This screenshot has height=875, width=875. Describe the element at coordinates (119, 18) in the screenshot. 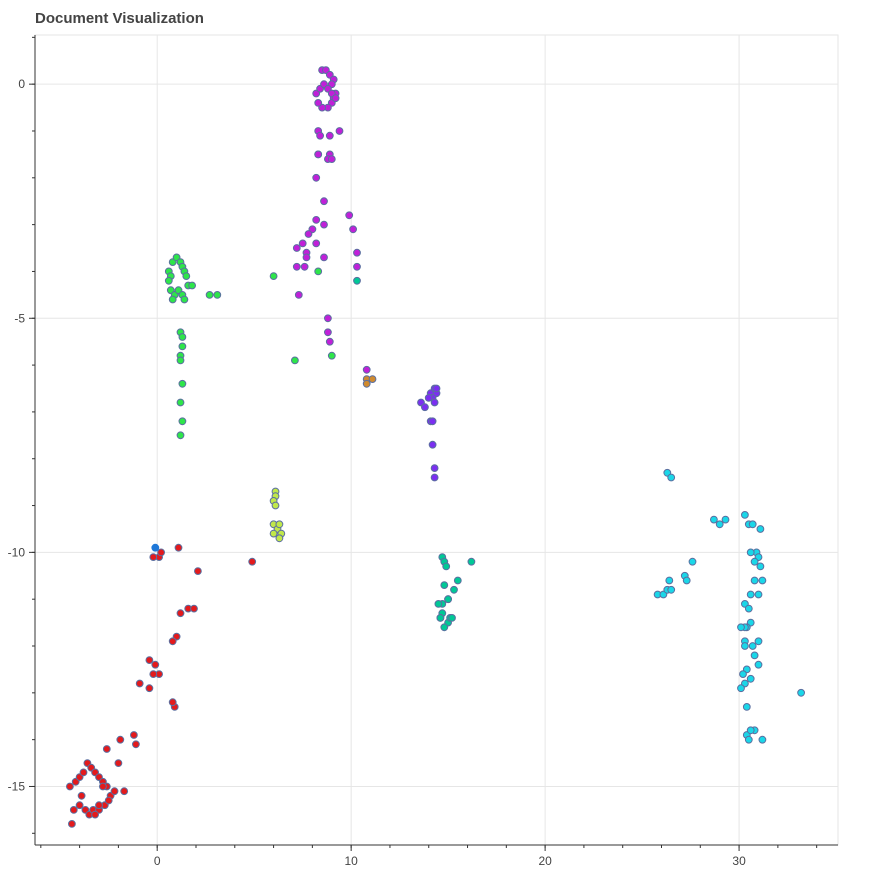

I see `chart-title: Document Visualization` at that location.